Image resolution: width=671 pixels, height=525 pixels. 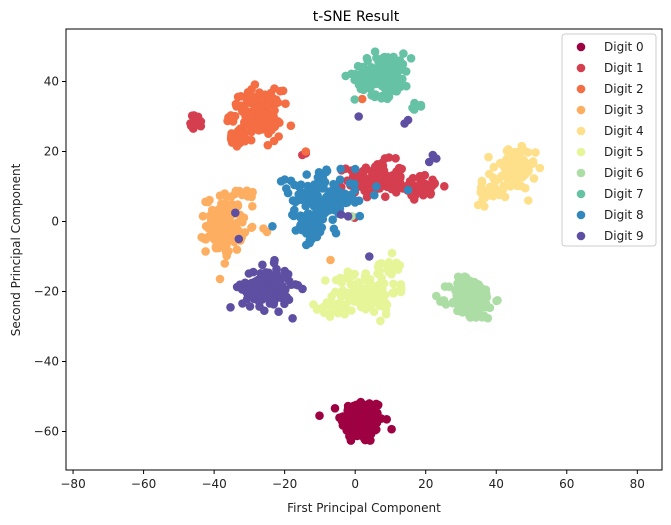 I want to click on legend-item: Digit 6, so click(x=610, y=173).